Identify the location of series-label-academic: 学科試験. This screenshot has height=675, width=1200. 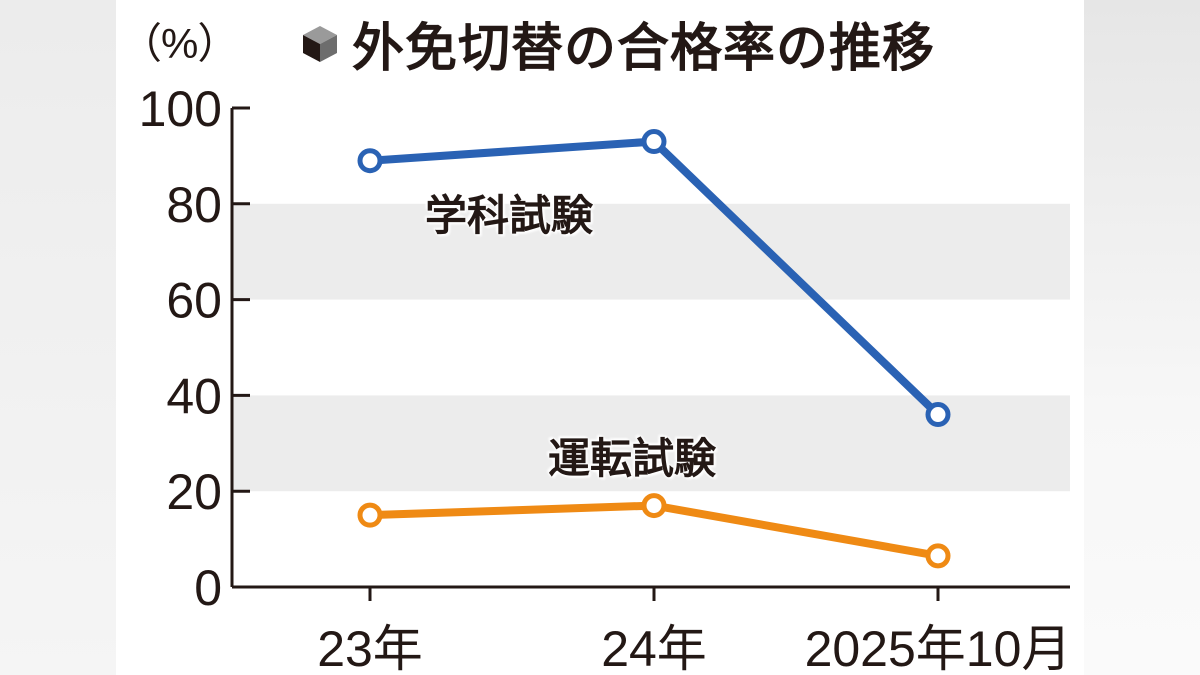
(509, 215).